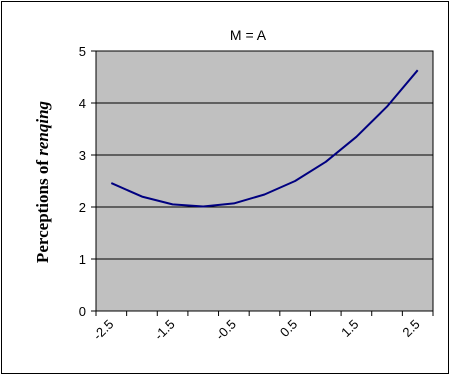 This screenshot has height=375, width=450. I want to click on y-tick-label: 2, so click(82, 207).